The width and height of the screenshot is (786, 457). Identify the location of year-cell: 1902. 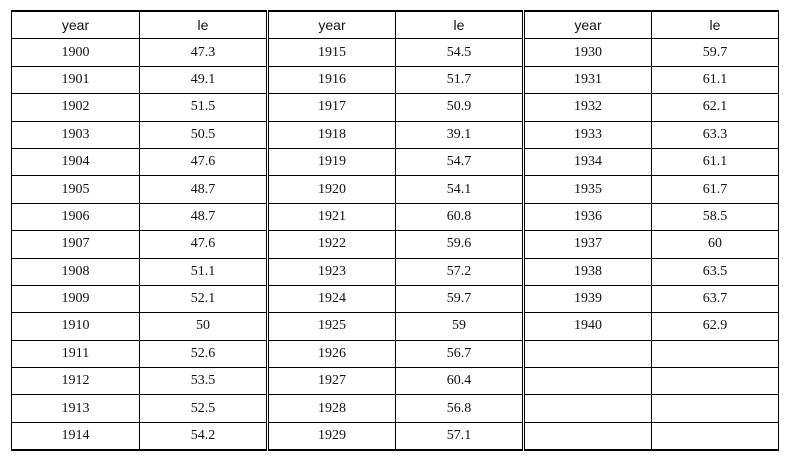
(75, 107).